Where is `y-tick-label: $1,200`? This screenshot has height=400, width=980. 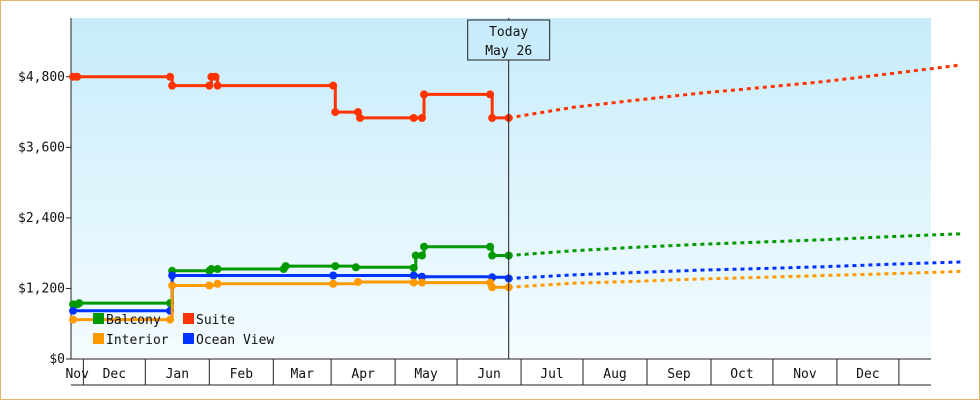 y-tick-label: $1,200 is located at coordinates (41, 288).